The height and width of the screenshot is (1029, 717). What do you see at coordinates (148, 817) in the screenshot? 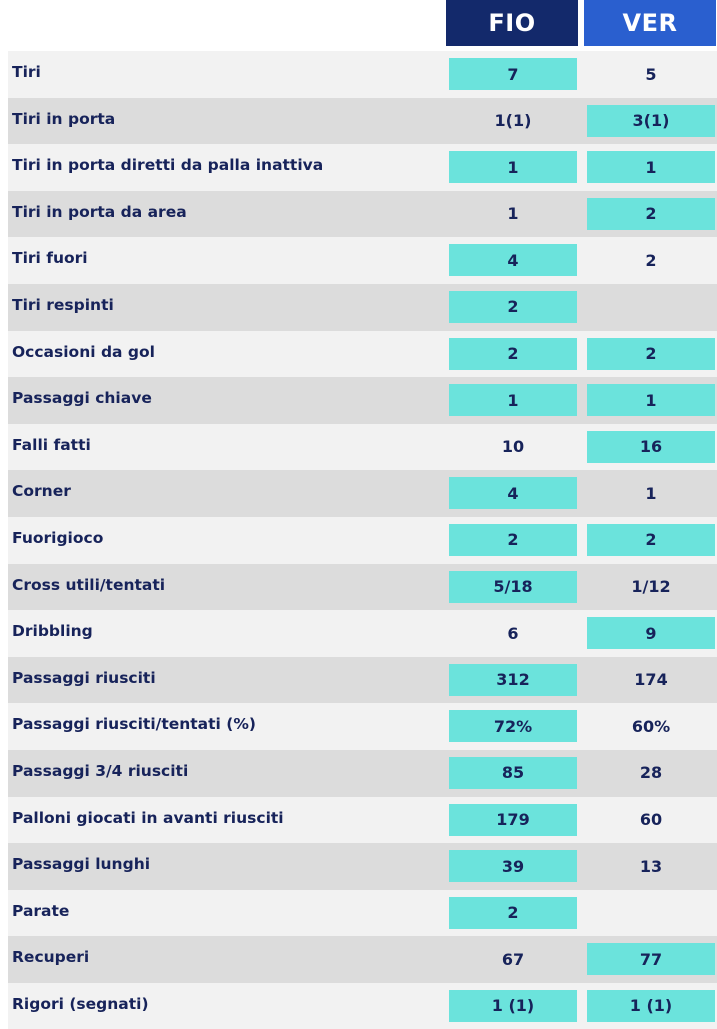
I see `stat-label: Palloni giocati in avanti riusciti` at bounding box center [148, 817].